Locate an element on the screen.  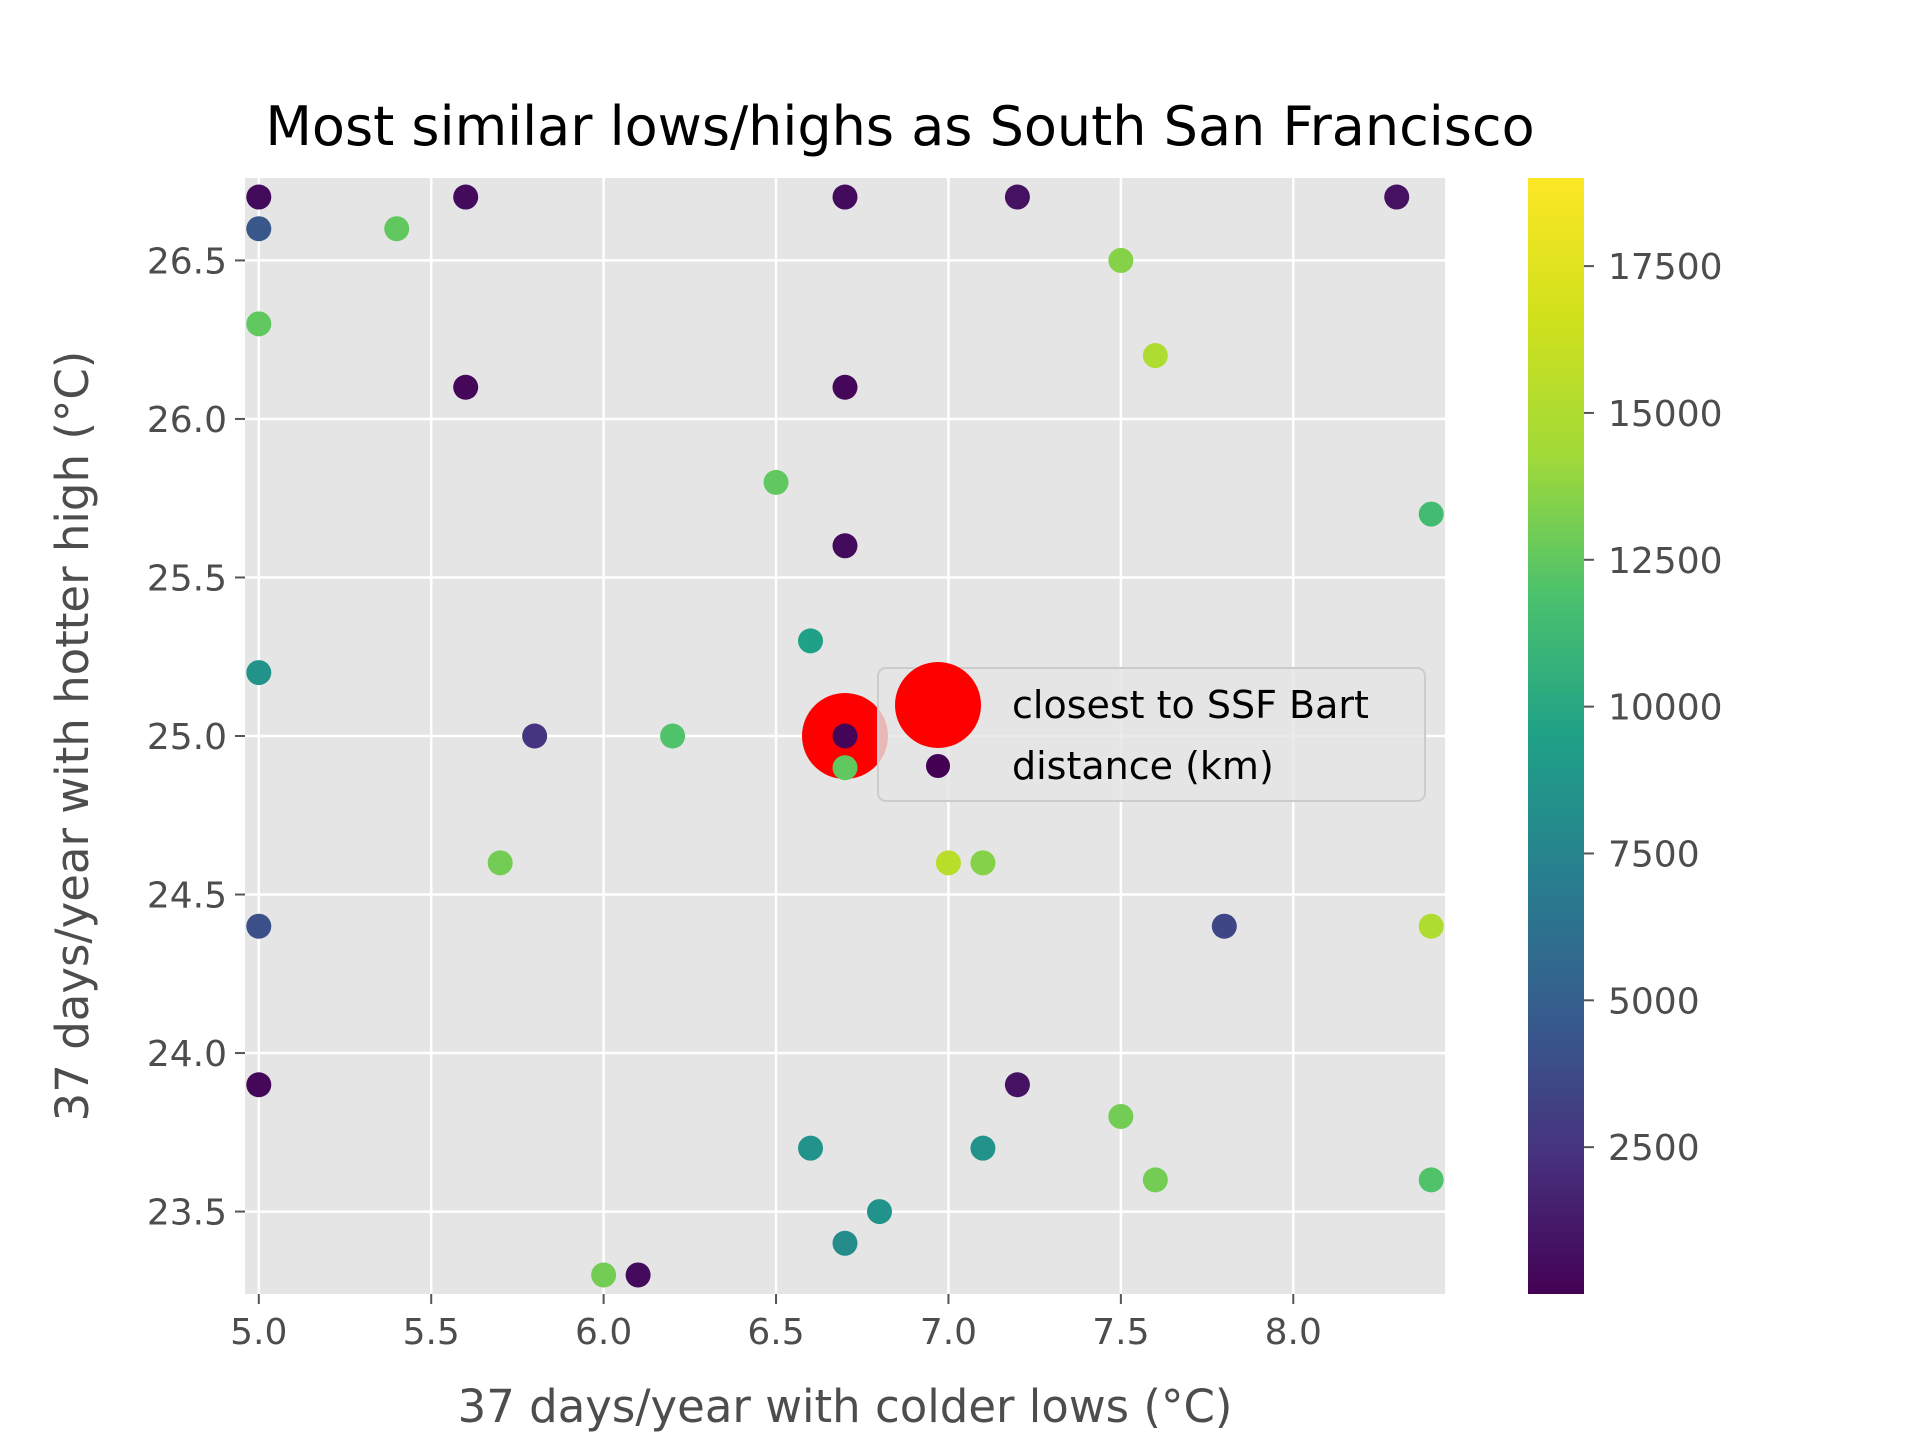
colorbar-tick-label: 10000 is located at coordinates (1665, 708).